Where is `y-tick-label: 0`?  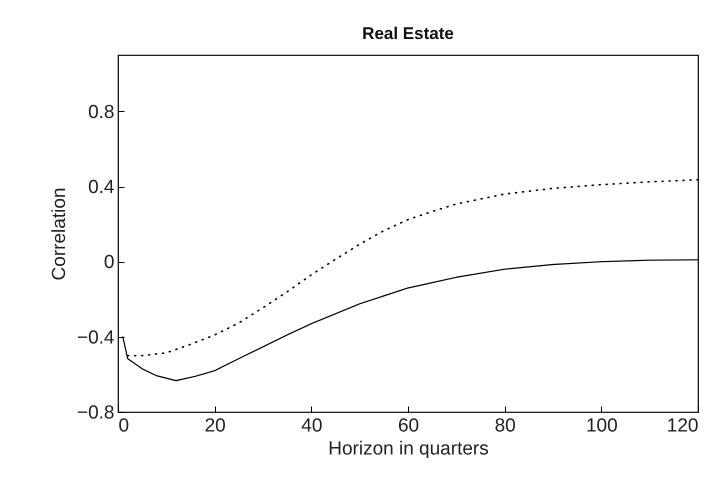
y-tick-label: 0 is located at coordinates (109, 263).